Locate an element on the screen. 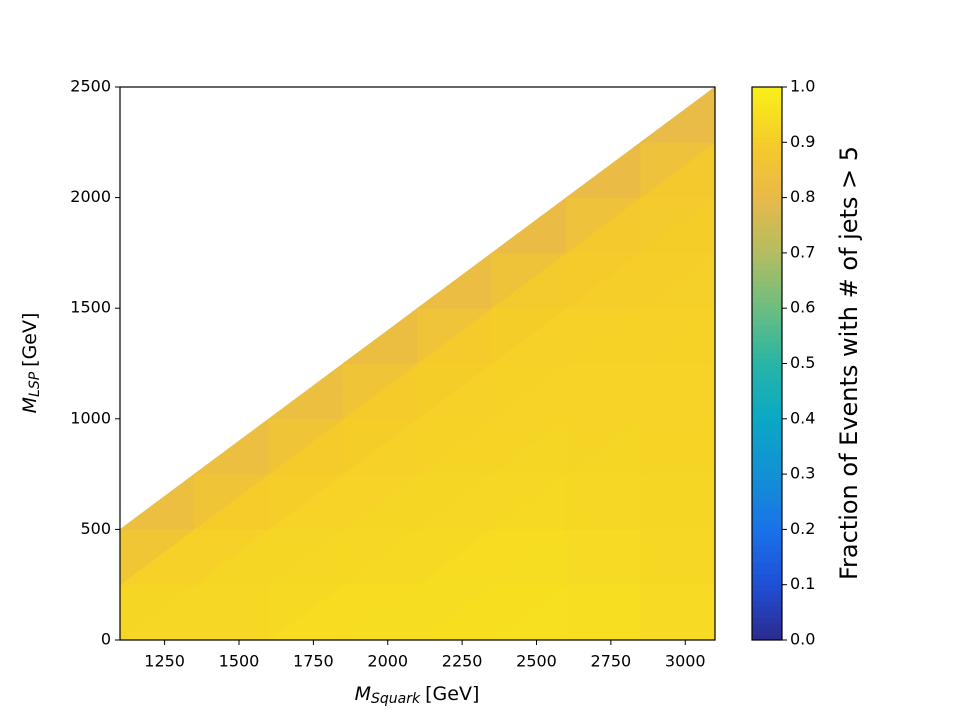  x-tick-label: 1750 is located at coordinates (313, 661).